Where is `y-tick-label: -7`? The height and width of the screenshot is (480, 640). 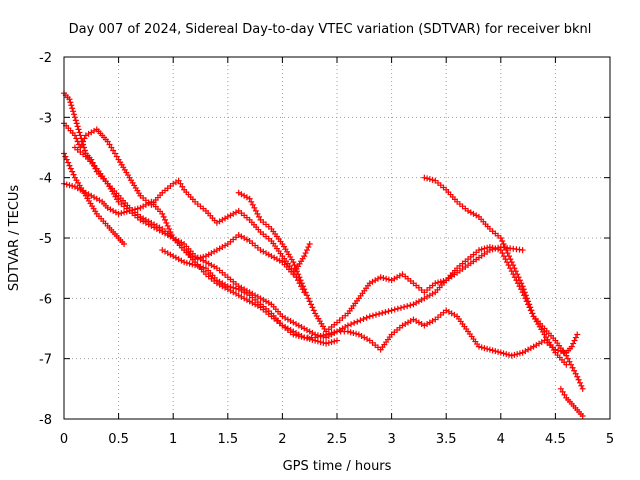 y-tick-label: -7 is located at coordinates (45, 360).